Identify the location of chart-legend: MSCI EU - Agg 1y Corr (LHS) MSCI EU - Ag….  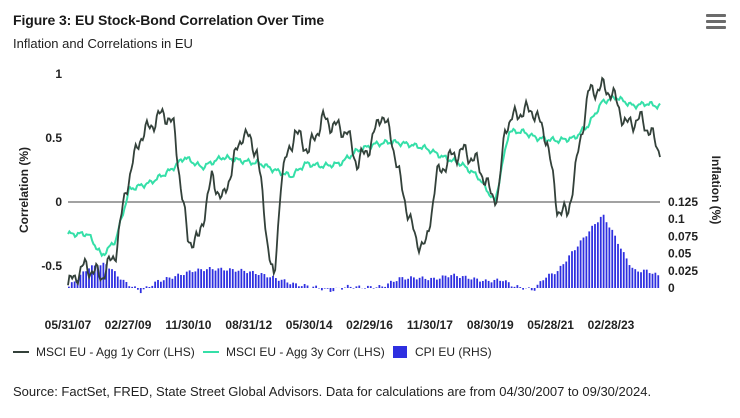
(373, 355).